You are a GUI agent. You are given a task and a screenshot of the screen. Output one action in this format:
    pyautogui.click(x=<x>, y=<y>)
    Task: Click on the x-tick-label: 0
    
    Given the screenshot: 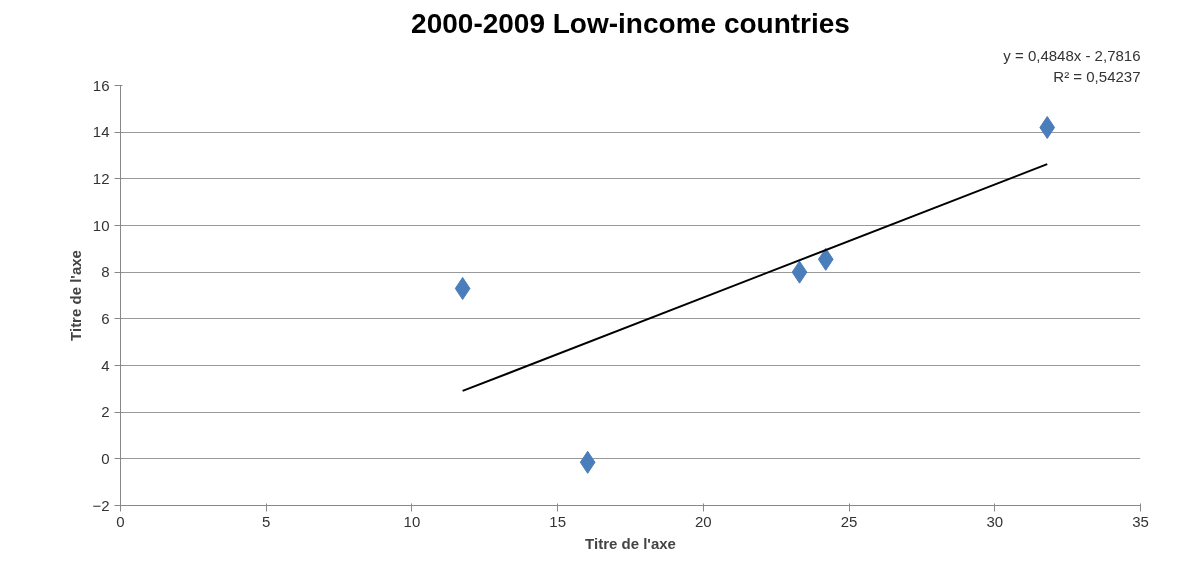 What is the action you would take?
    pyautogui.click(x=120, y=521)
    